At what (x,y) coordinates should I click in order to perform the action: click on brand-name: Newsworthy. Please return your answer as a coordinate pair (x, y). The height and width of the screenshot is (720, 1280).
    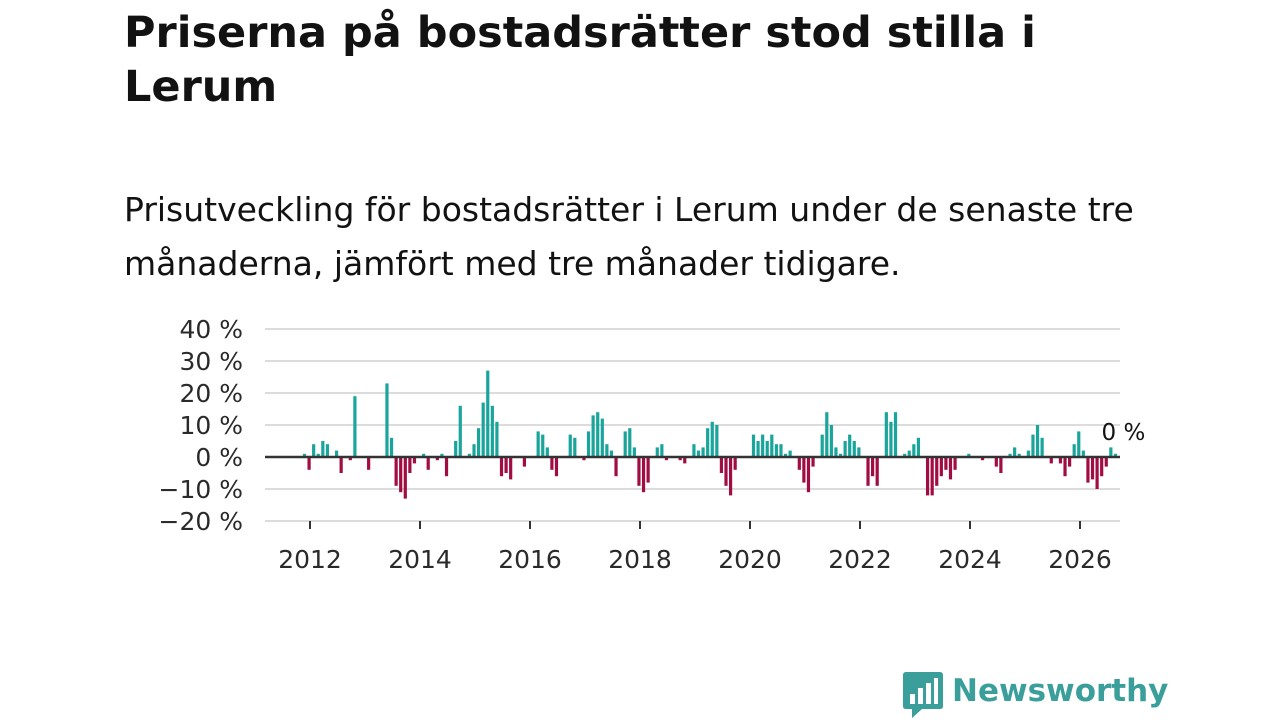
    Looking at the image, I should click on (1060, 691).